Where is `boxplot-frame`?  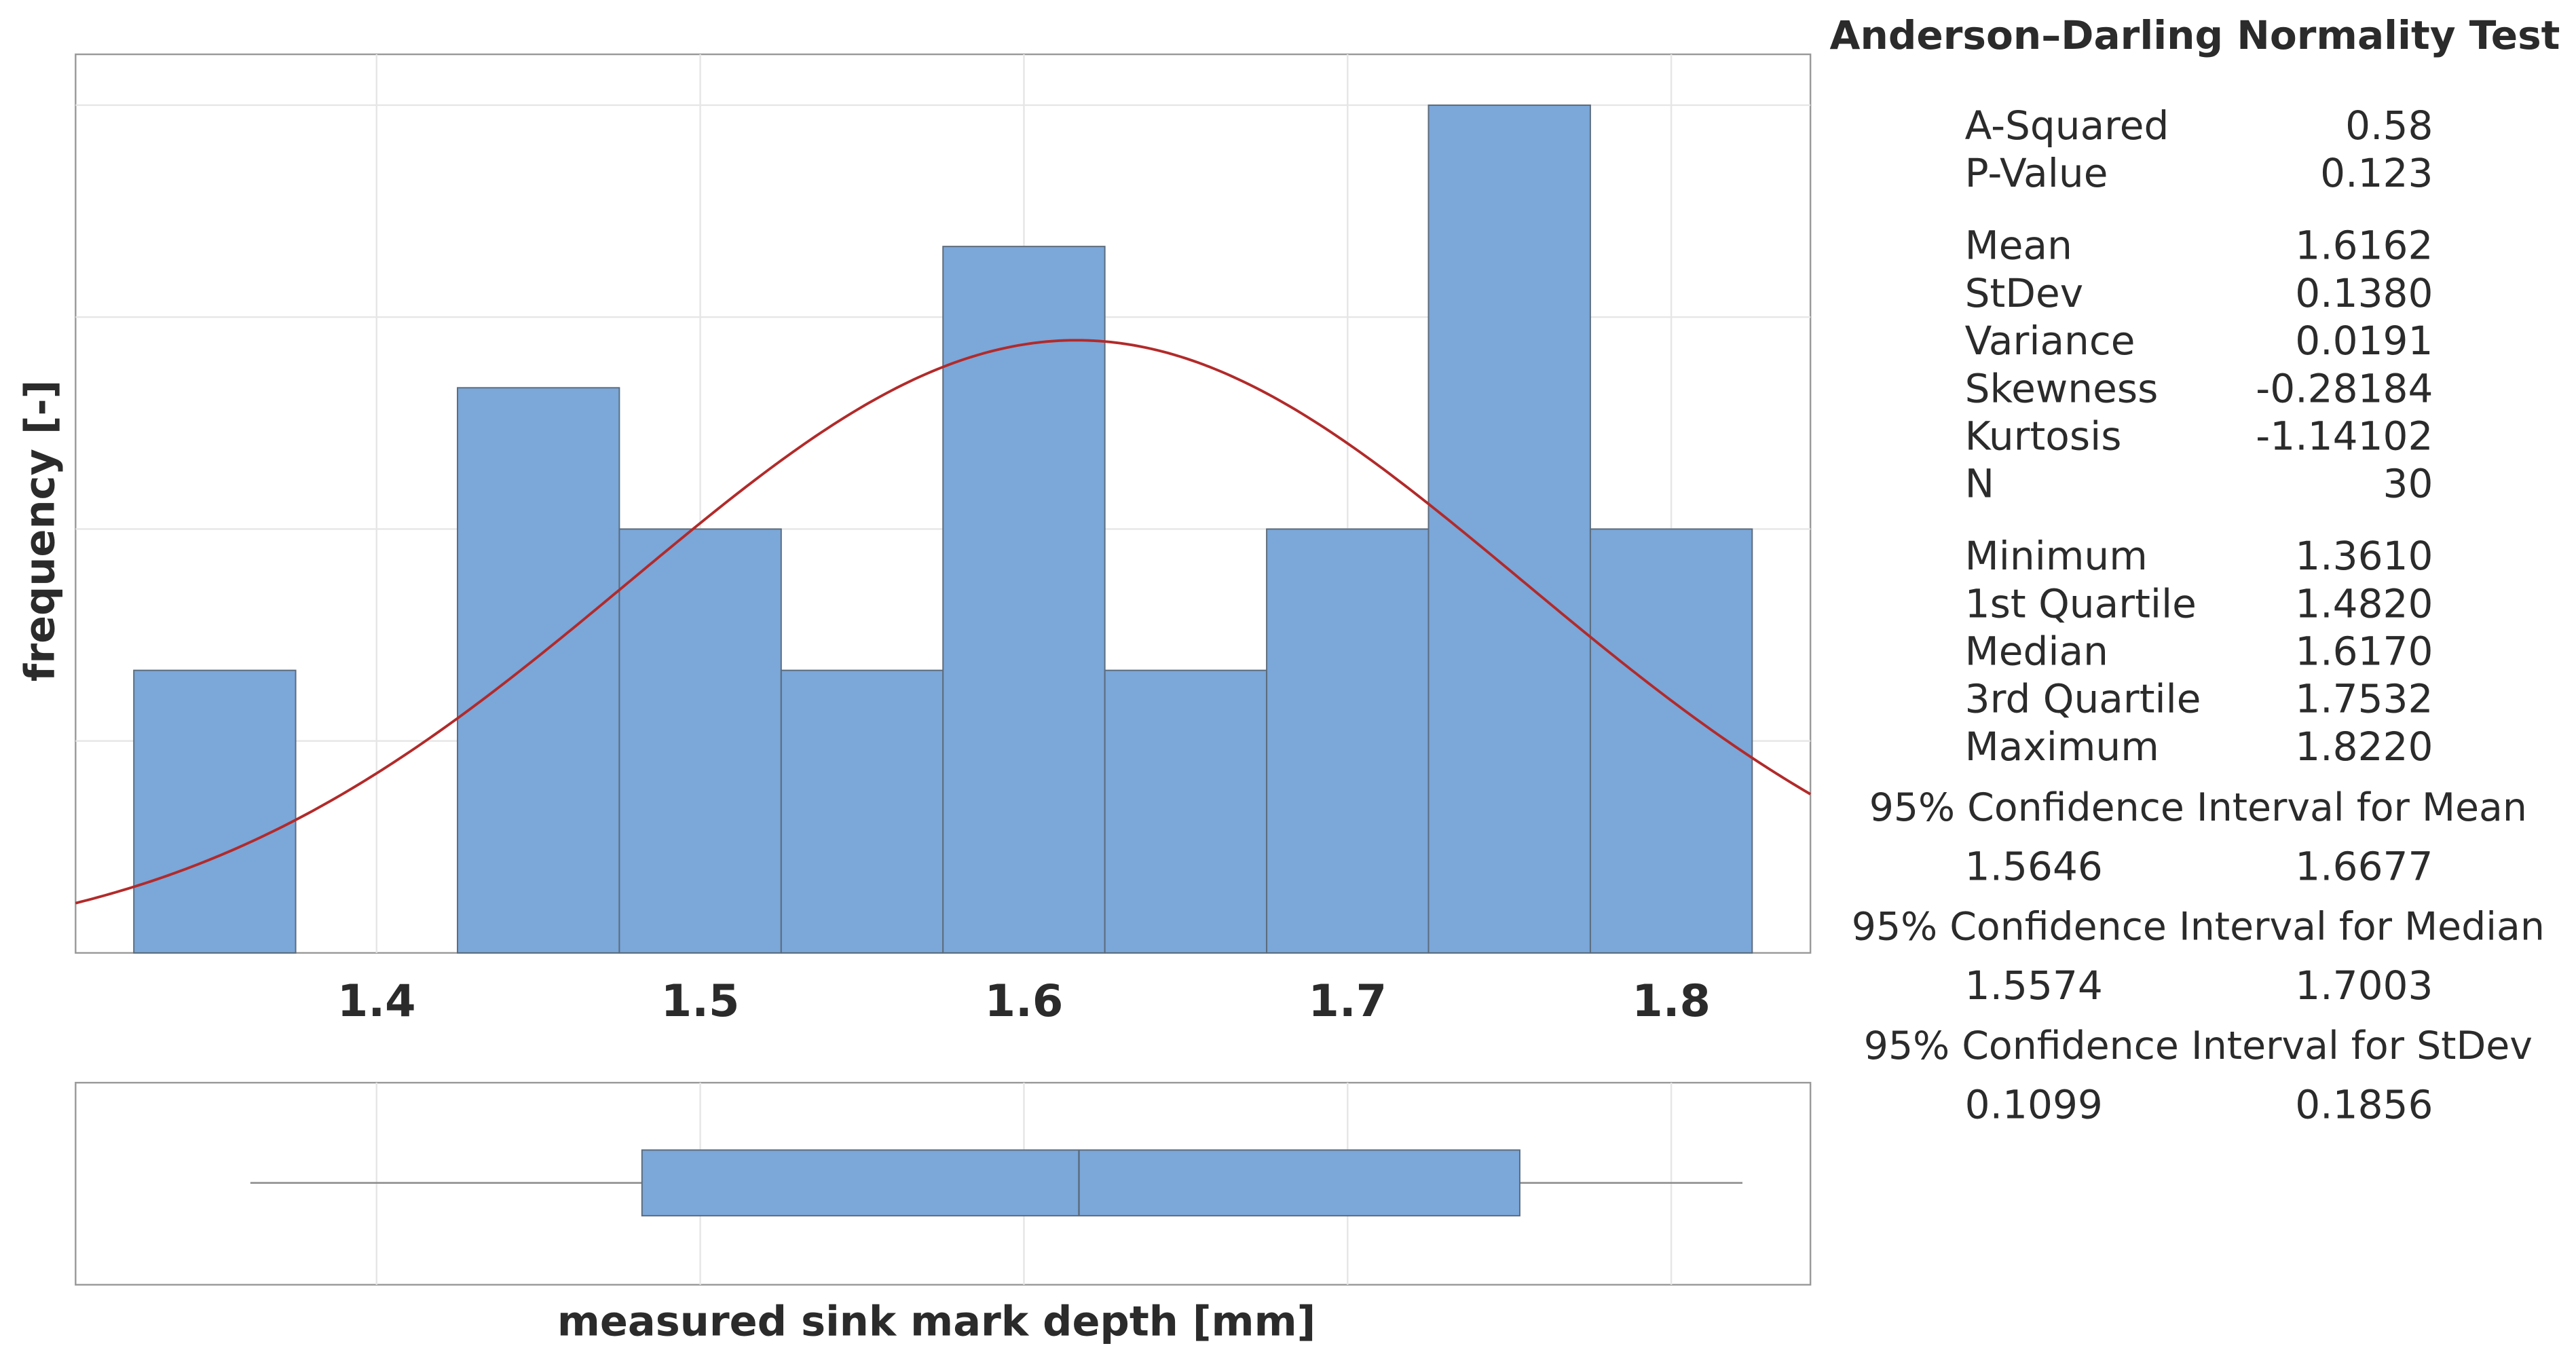
boxplot-frame is located at coordinates (944, 1183).